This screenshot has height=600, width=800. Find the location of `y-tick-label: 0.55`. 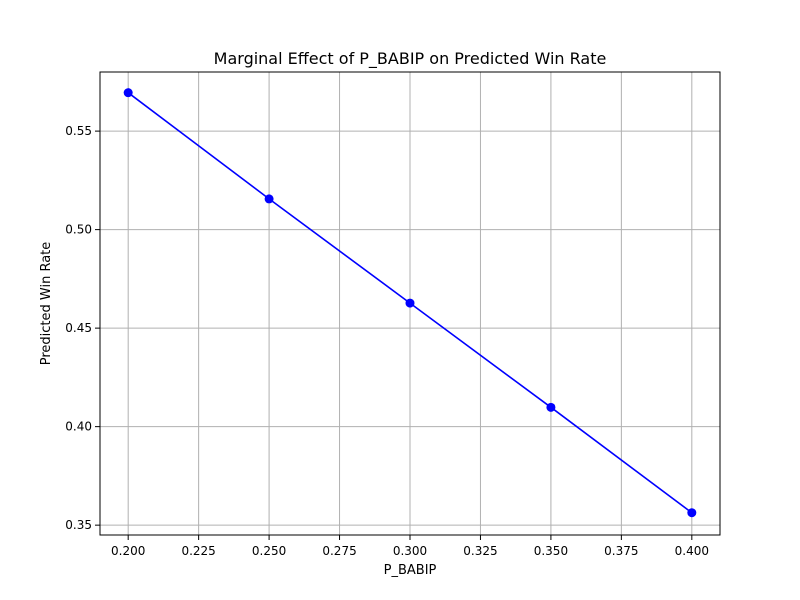

y-tick-label: 0.55 is located at coordinates (78, 131).